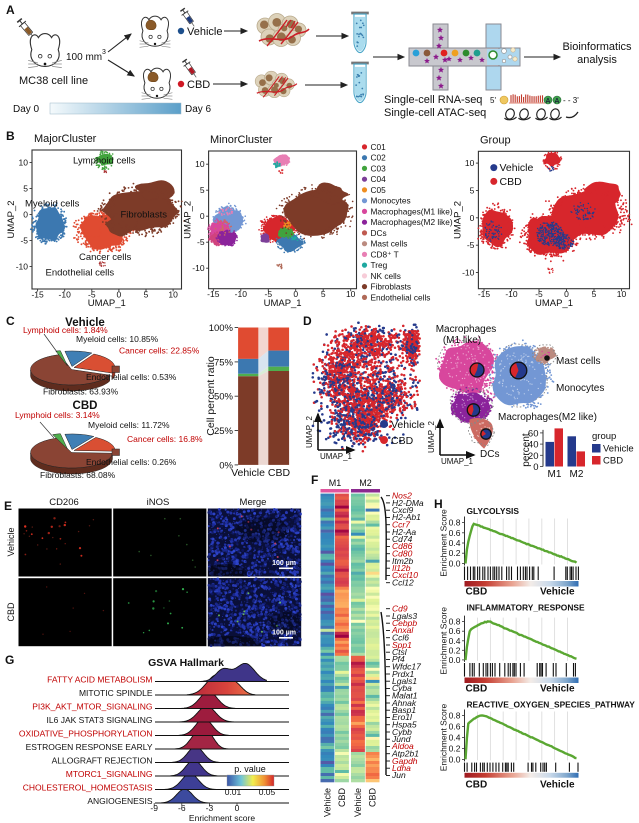  Describe the element at coordinates (391, 201) in the screenshot. I see `svg-text: Monocytes` at that location.